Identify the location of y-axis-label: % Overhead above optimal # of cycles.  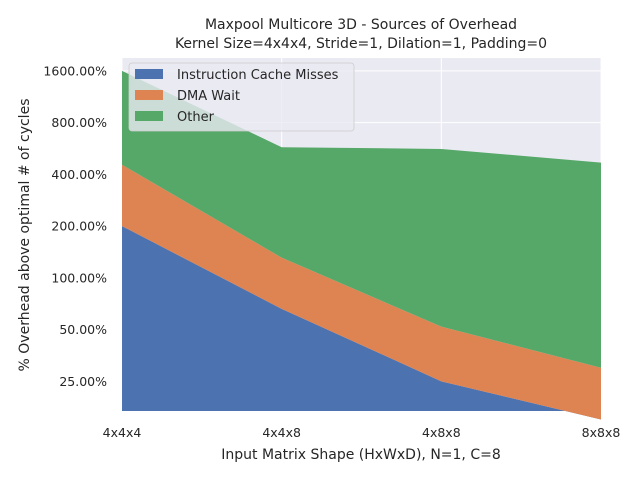
(25, 235).